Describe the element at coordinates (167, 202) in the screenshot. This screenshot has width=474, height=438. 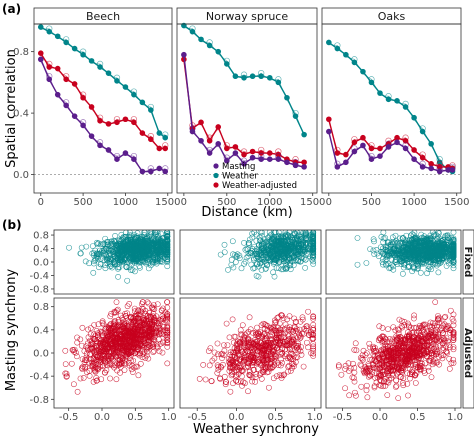
I see `x-tick-label: 1500` at that location.